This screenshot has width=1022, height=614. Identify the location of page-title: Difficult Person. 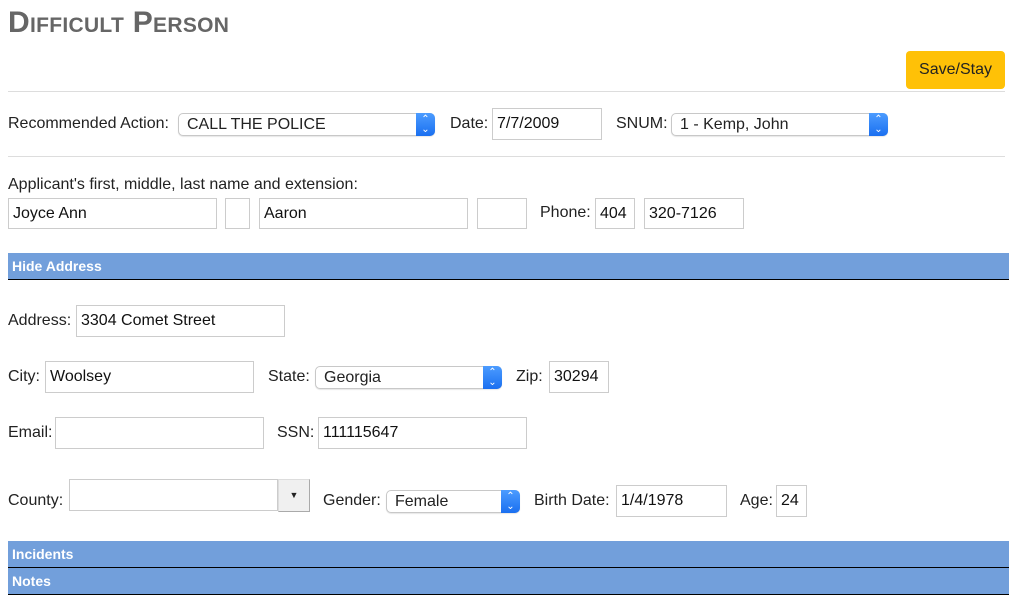
(119, 22).